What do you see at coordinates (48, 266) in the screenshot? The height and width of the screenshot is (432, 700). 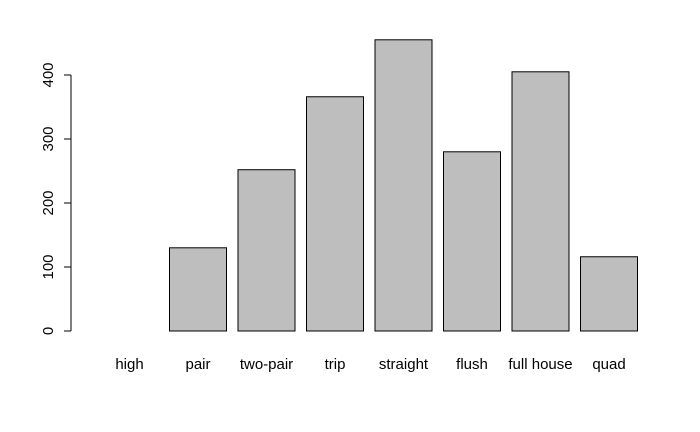 I see `y-tick-label: 100` at bounding box center [48, 266].